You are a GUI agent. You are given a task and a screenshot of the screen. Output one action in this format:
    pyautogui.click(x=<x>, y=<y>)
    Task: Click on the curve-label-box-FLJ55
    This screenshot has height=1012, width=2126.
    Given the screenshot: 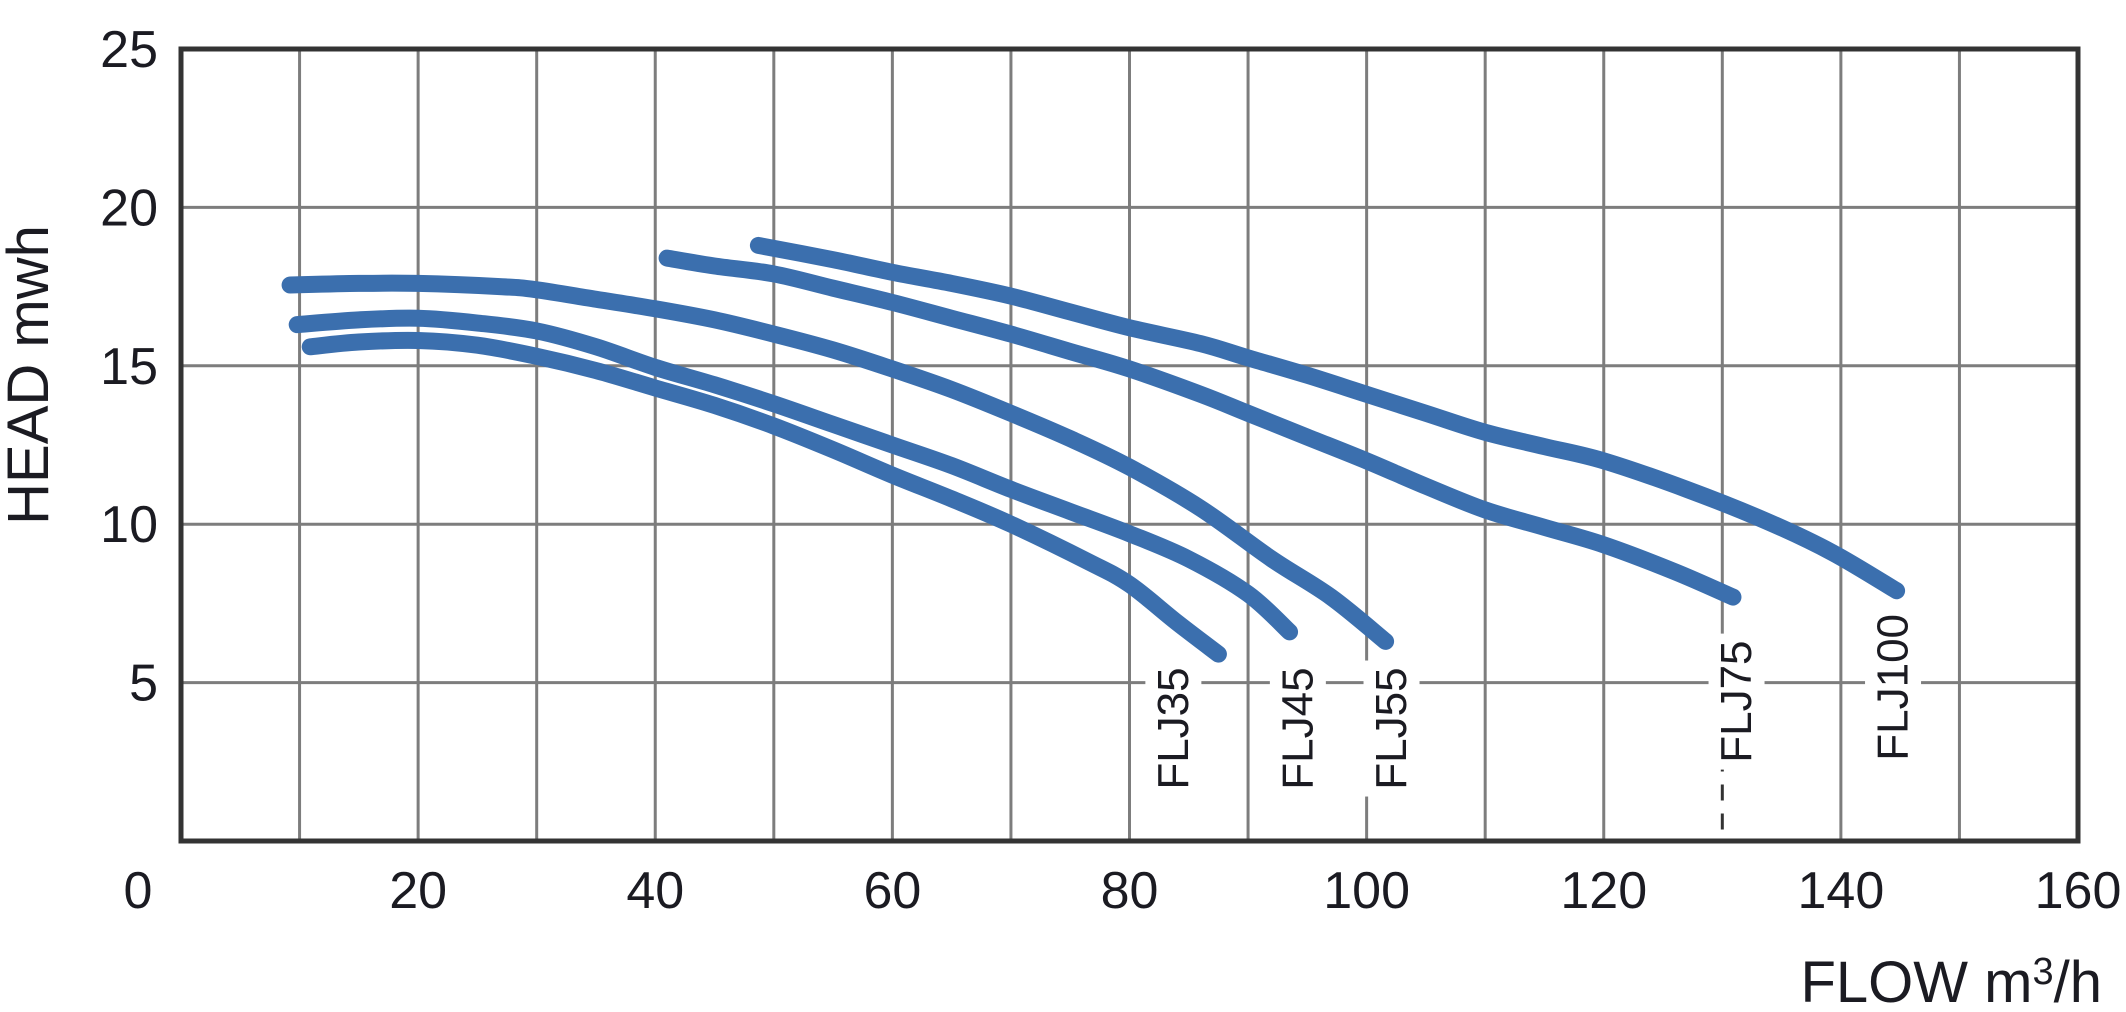 What is the action you would take?
    pyautogui.click(x=1391, y=728)
    